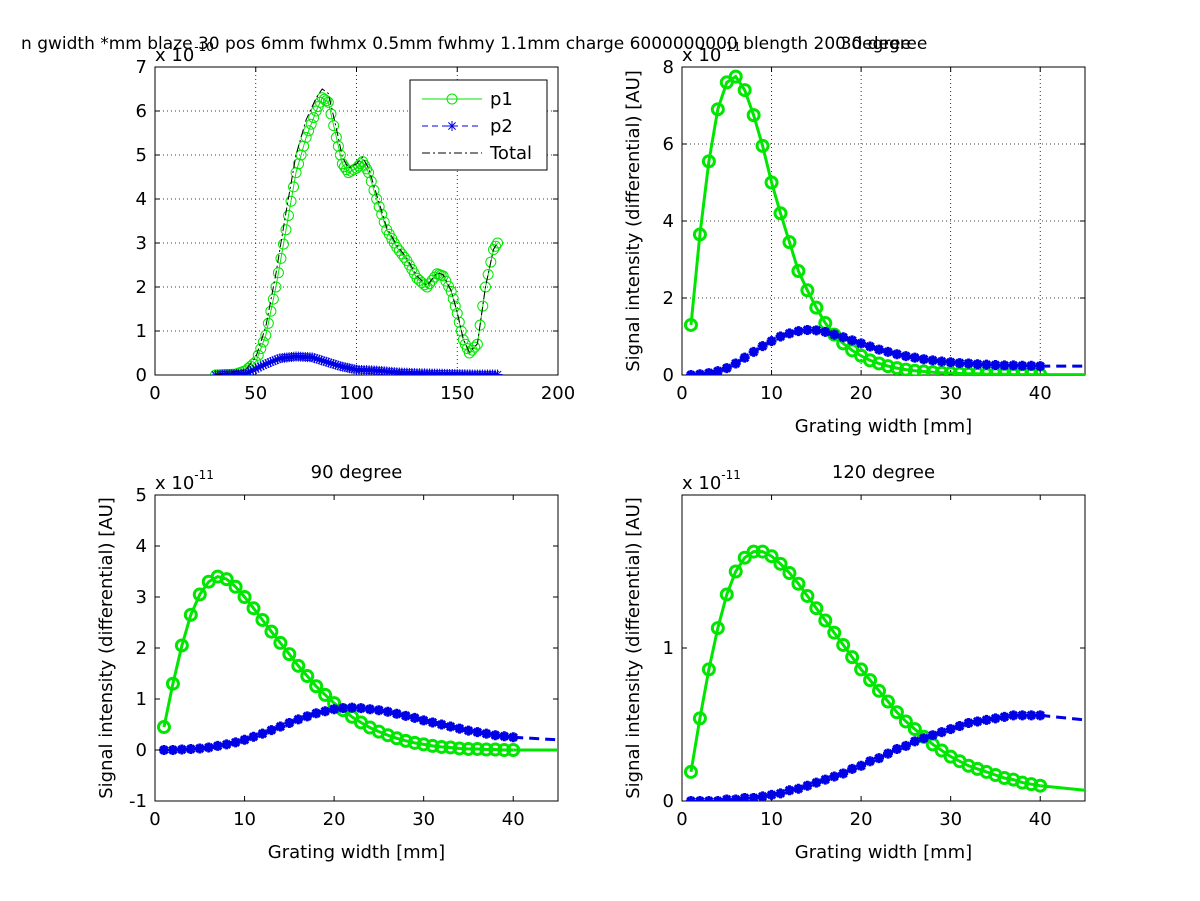  What do you see at coordinates (477, 153) in the screenshot?
I see `legend-entry-Total: Total` at bounding box center [477, 153].